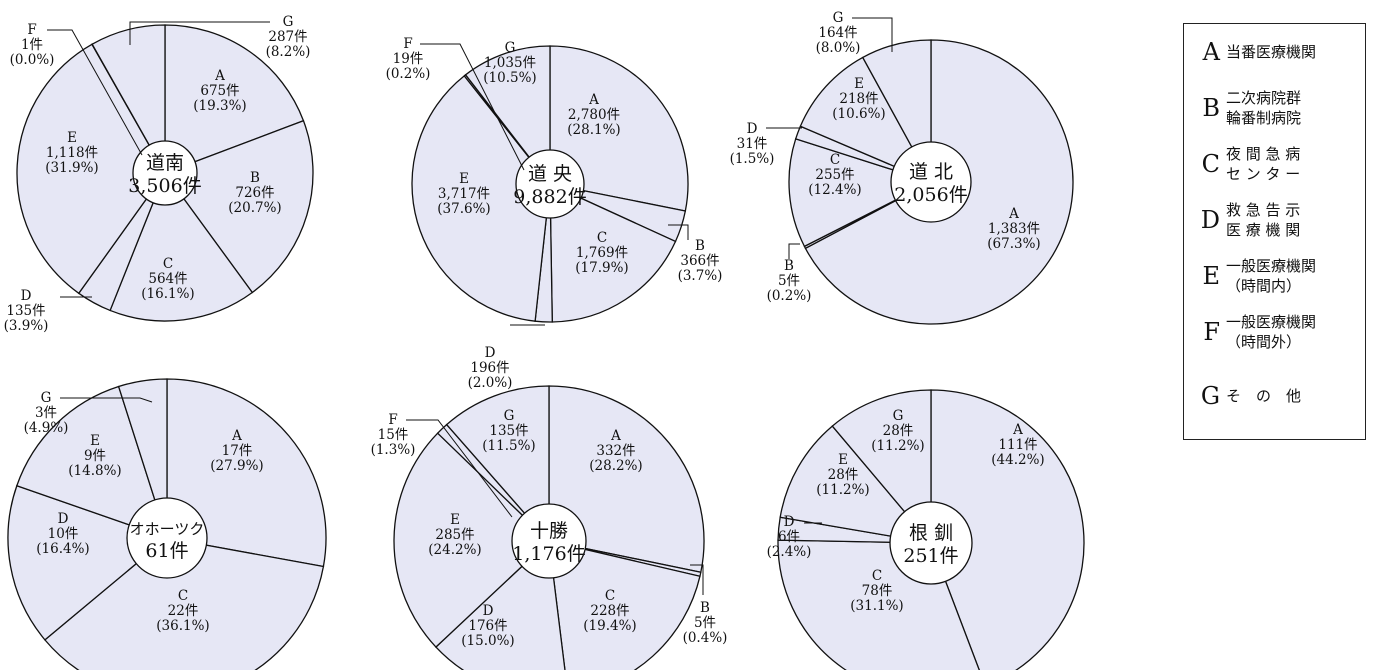 The width and height of the screenshot is (1377, 670). What do you see at coordinates (1263, 210) in the screenshot?
I see `legend-label-line1: 救 急 告 示` at bounding box center [1263, 210].